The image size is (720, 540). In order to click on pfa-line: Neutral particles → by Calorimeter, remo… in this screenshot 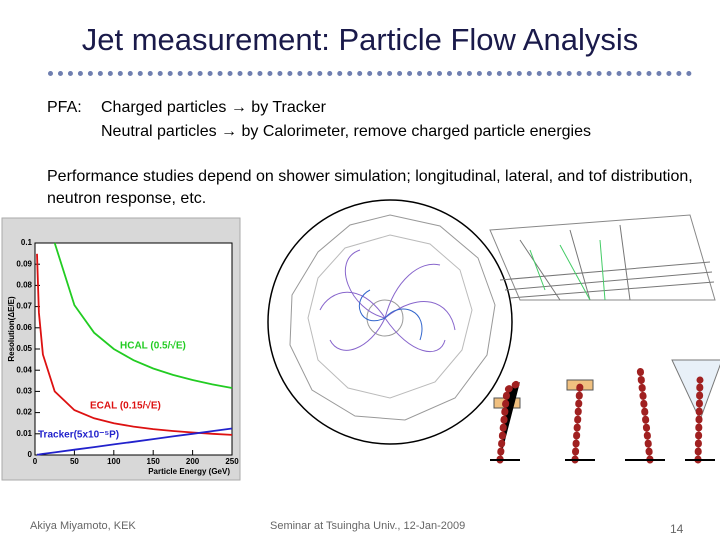, I will do `click(346, 131)`.